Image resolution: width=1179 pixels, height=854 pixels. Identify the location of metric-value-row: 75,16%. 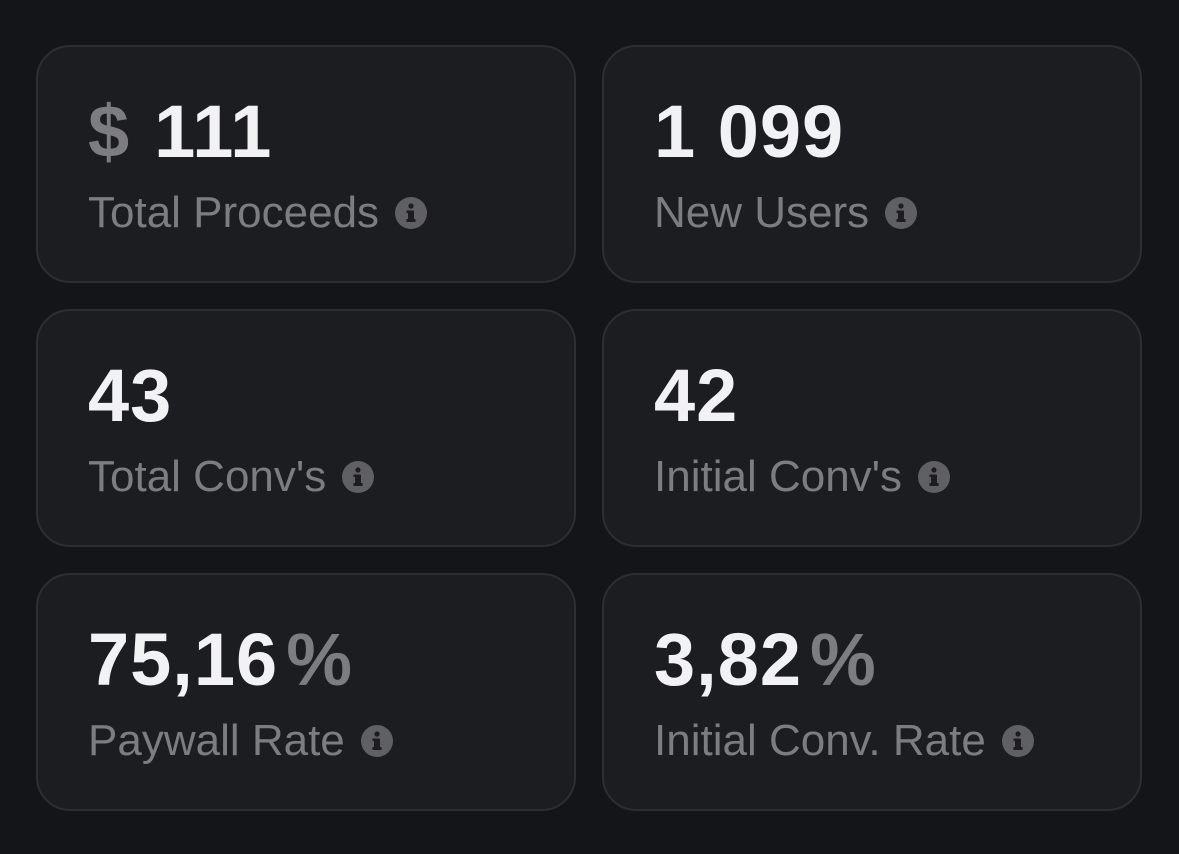
(220, 660).